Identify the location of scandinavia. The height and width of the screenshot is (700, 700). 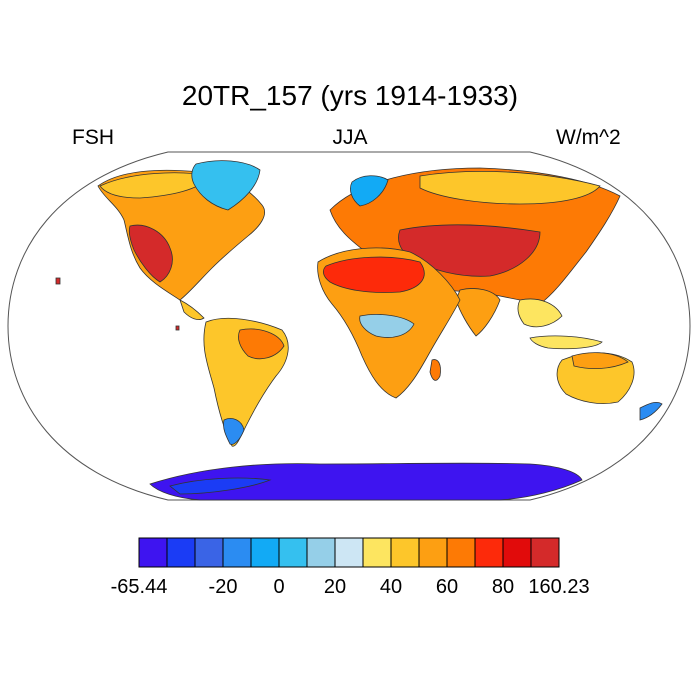
(369, 191).